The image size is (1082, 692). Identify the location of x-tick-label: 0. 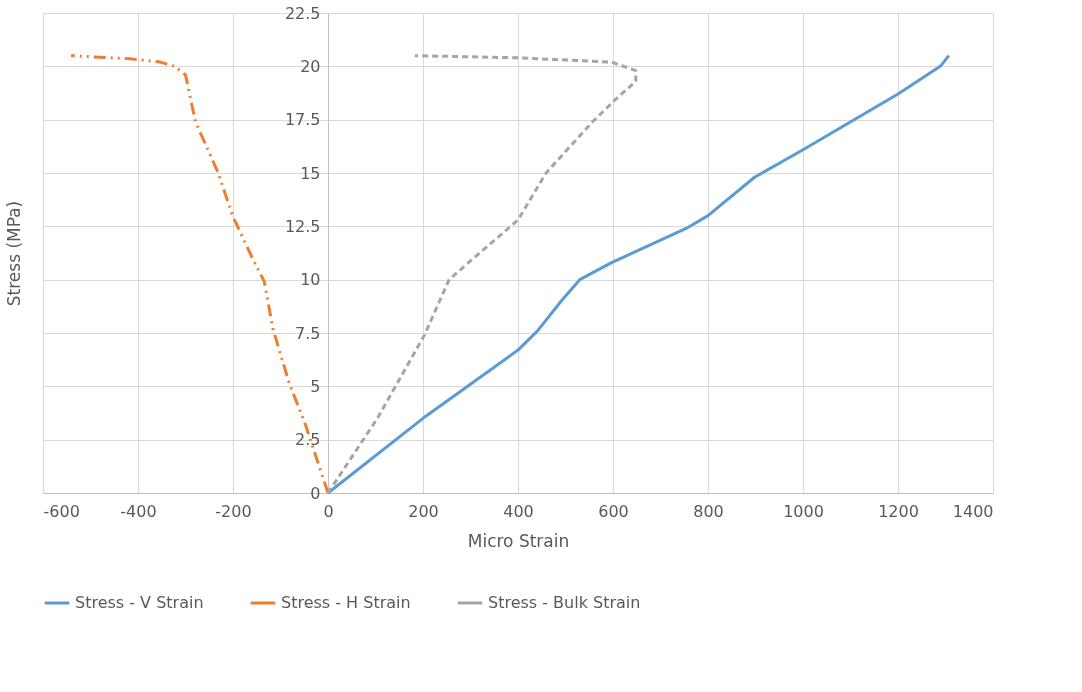
(328, 511).